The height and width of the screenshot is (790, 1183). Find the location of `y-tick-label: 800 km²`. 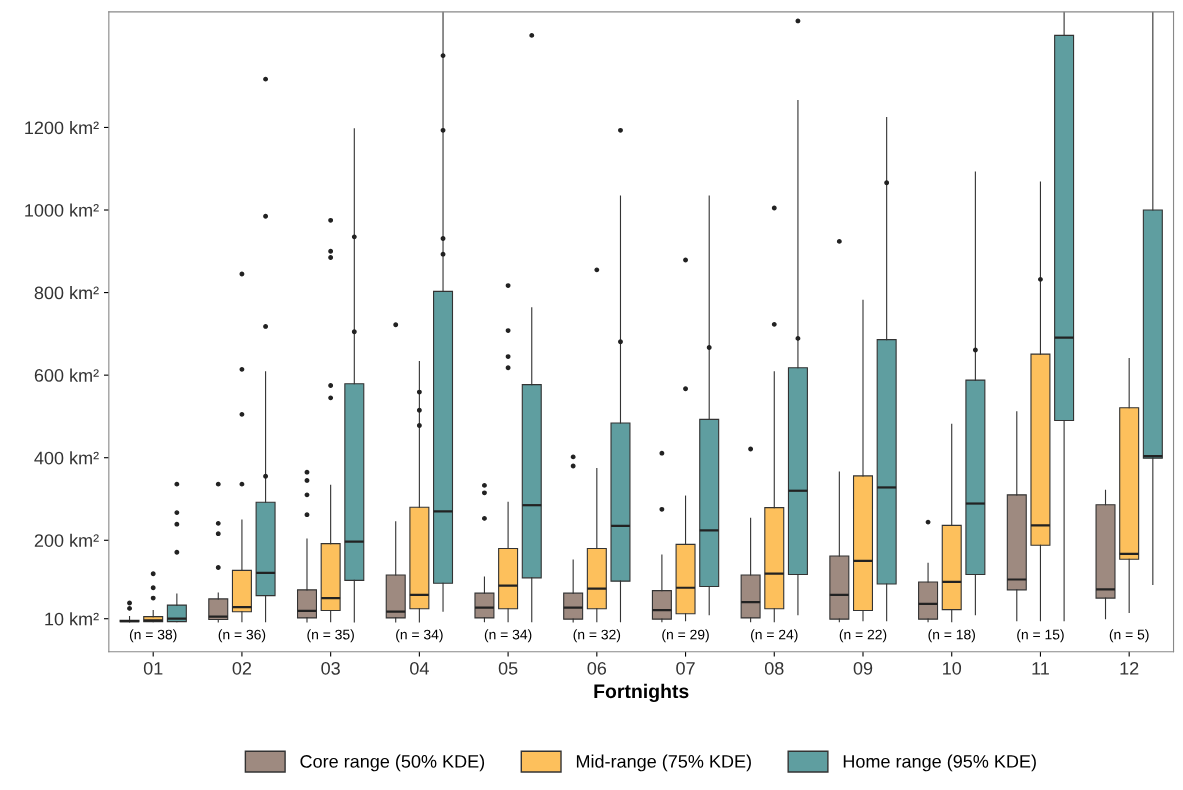

y-tick-label: 800 km² is located at coordinates (66, 293).